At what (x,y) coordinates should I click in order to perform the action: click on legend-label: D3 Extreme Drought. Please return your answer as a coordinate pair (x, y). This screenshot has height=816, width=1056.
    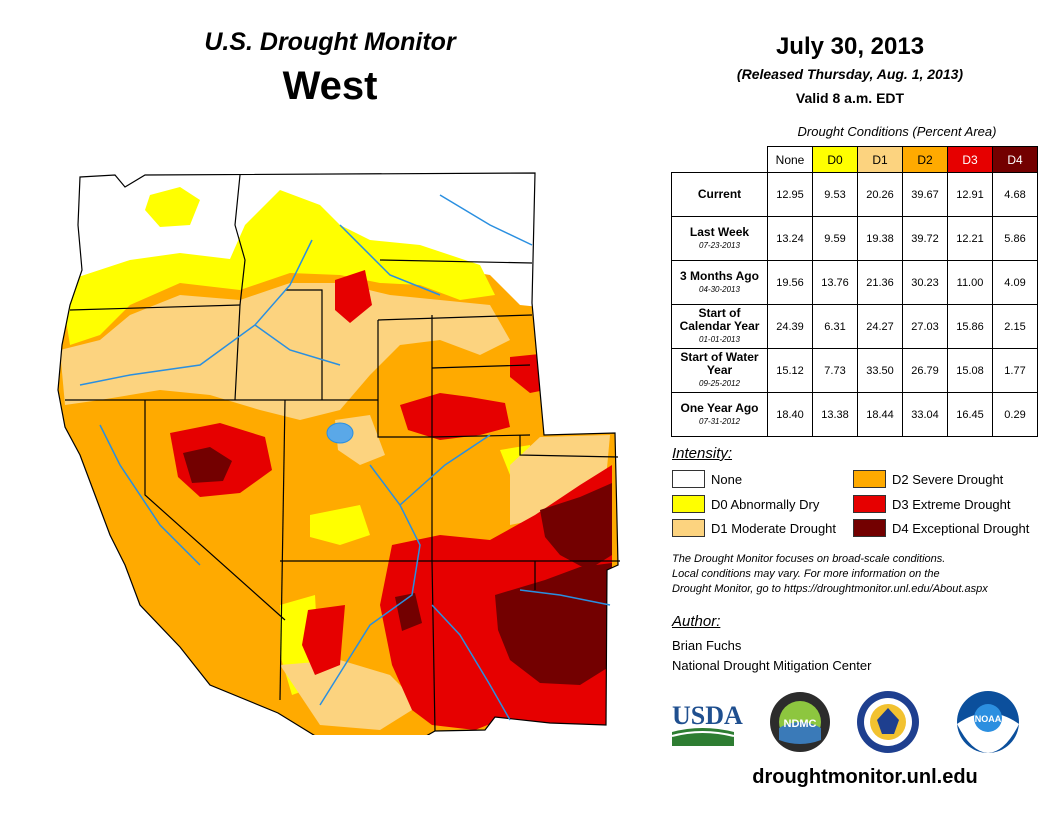
    Looking at the image, I should click on (951, 504).